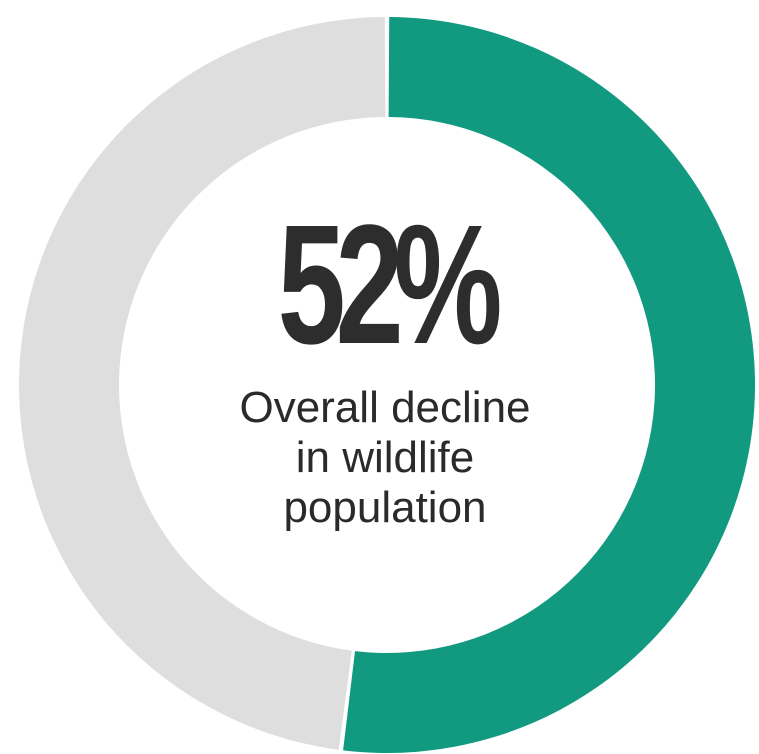 Image resolution: width=759 pixels, height=754 pixels. Describe the element at coordinates (390, 285) in the screenshot. I see `percentage-value: 52%` at that location.